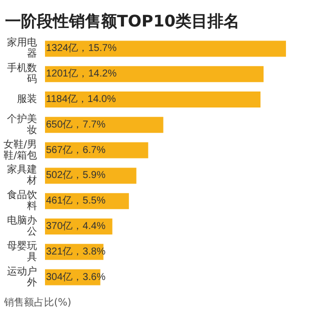 This screenshot has height=320, width=320. I want to click on y-tick-label: 服装, so click(27, 99).